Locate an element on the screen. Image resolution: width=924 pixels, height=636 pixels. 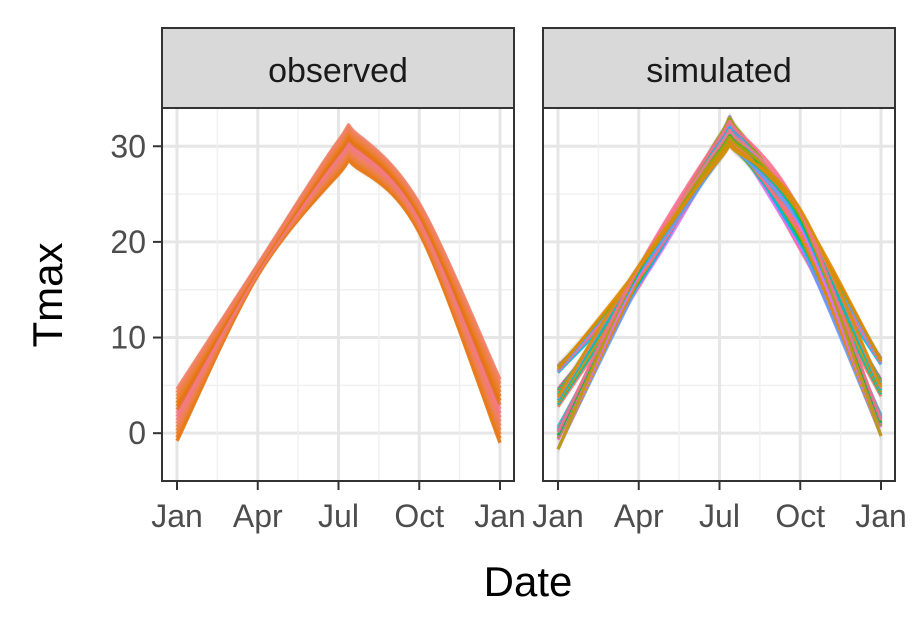
facet-label-simulated: simulated is located at coordinates (719, 71).